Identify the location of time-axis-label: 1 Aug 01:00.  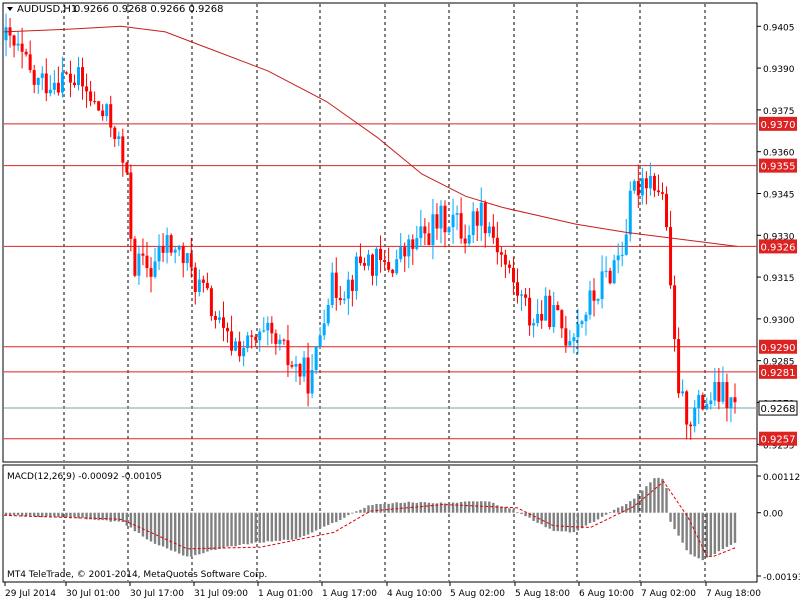
(285, 594).